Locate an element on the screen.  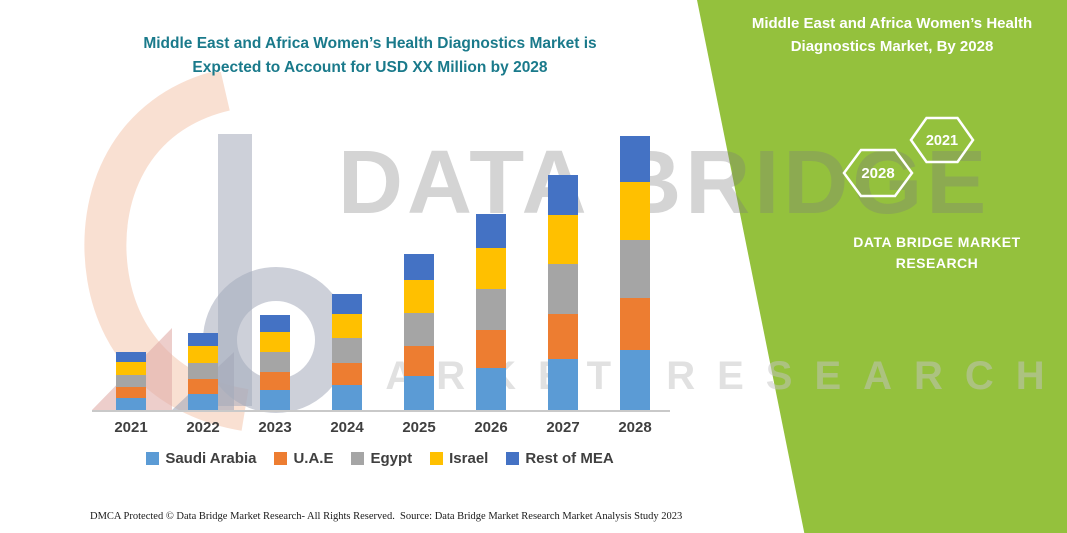
legend-label: U.A.E is located at coordinates (313, 458).